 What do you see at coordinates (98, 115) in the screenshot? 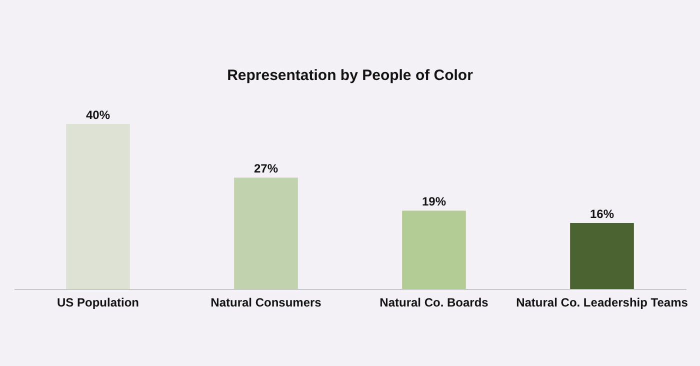
I see `data-label: 40%` at bounding box center [98, 115].